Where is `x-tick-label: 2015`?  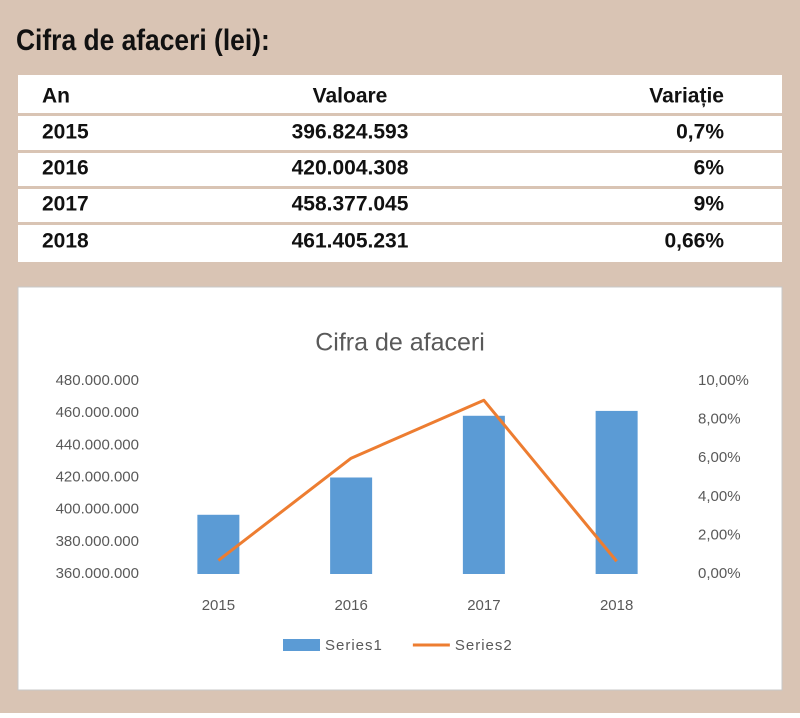
x-tick-label: 2015 is located at coordinates (218, 605).